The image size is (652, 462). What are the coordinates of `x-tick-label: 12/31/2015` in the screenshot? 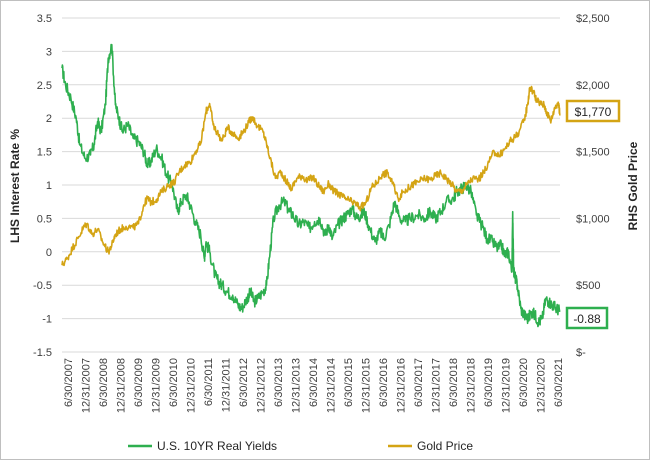 It's located at (367, 385).